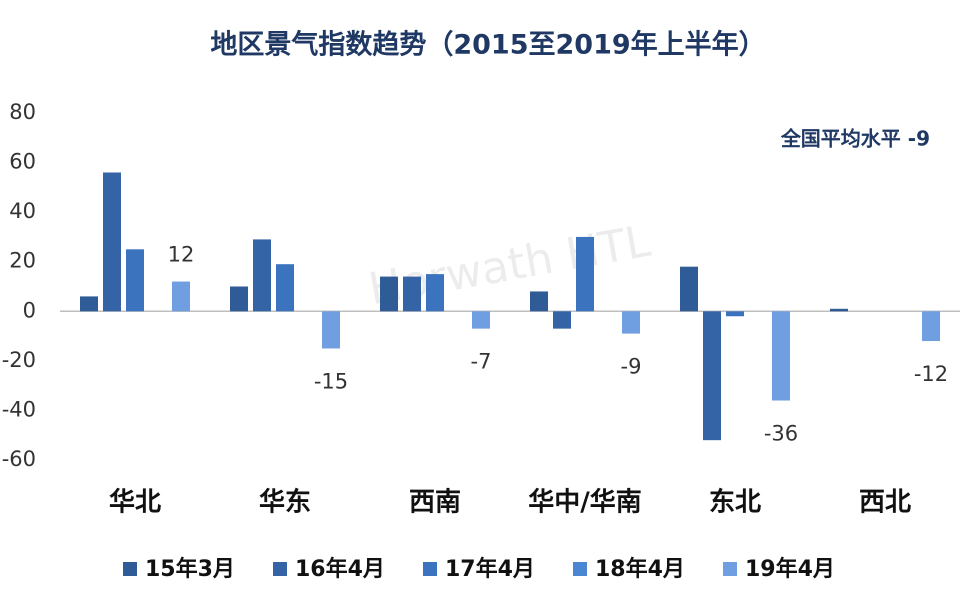  What do you see at coordinates (19, 409) in the screenshot?
I see `y-tick-label: -40` at bounding box center [19, 409].